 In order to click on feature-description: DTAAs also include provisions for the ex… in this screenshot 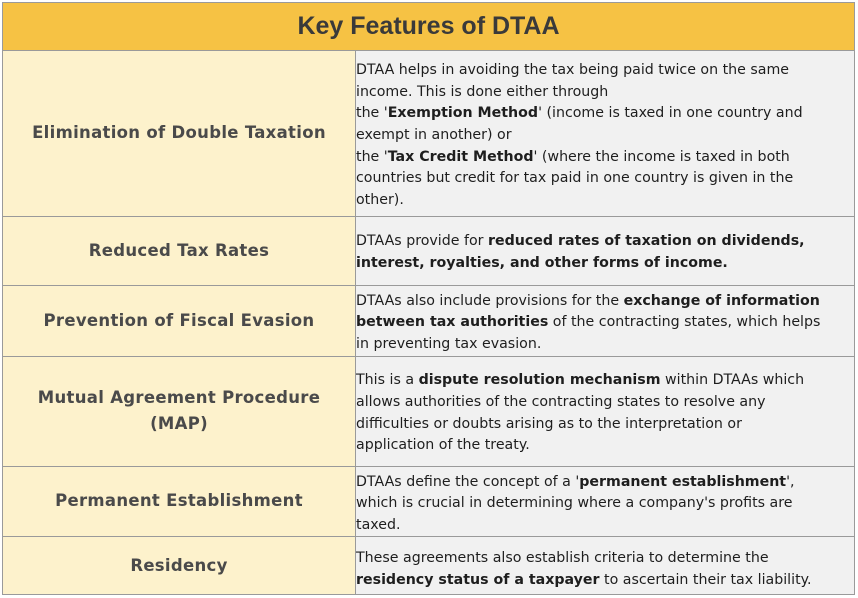, I will do `click(604, 320)`.